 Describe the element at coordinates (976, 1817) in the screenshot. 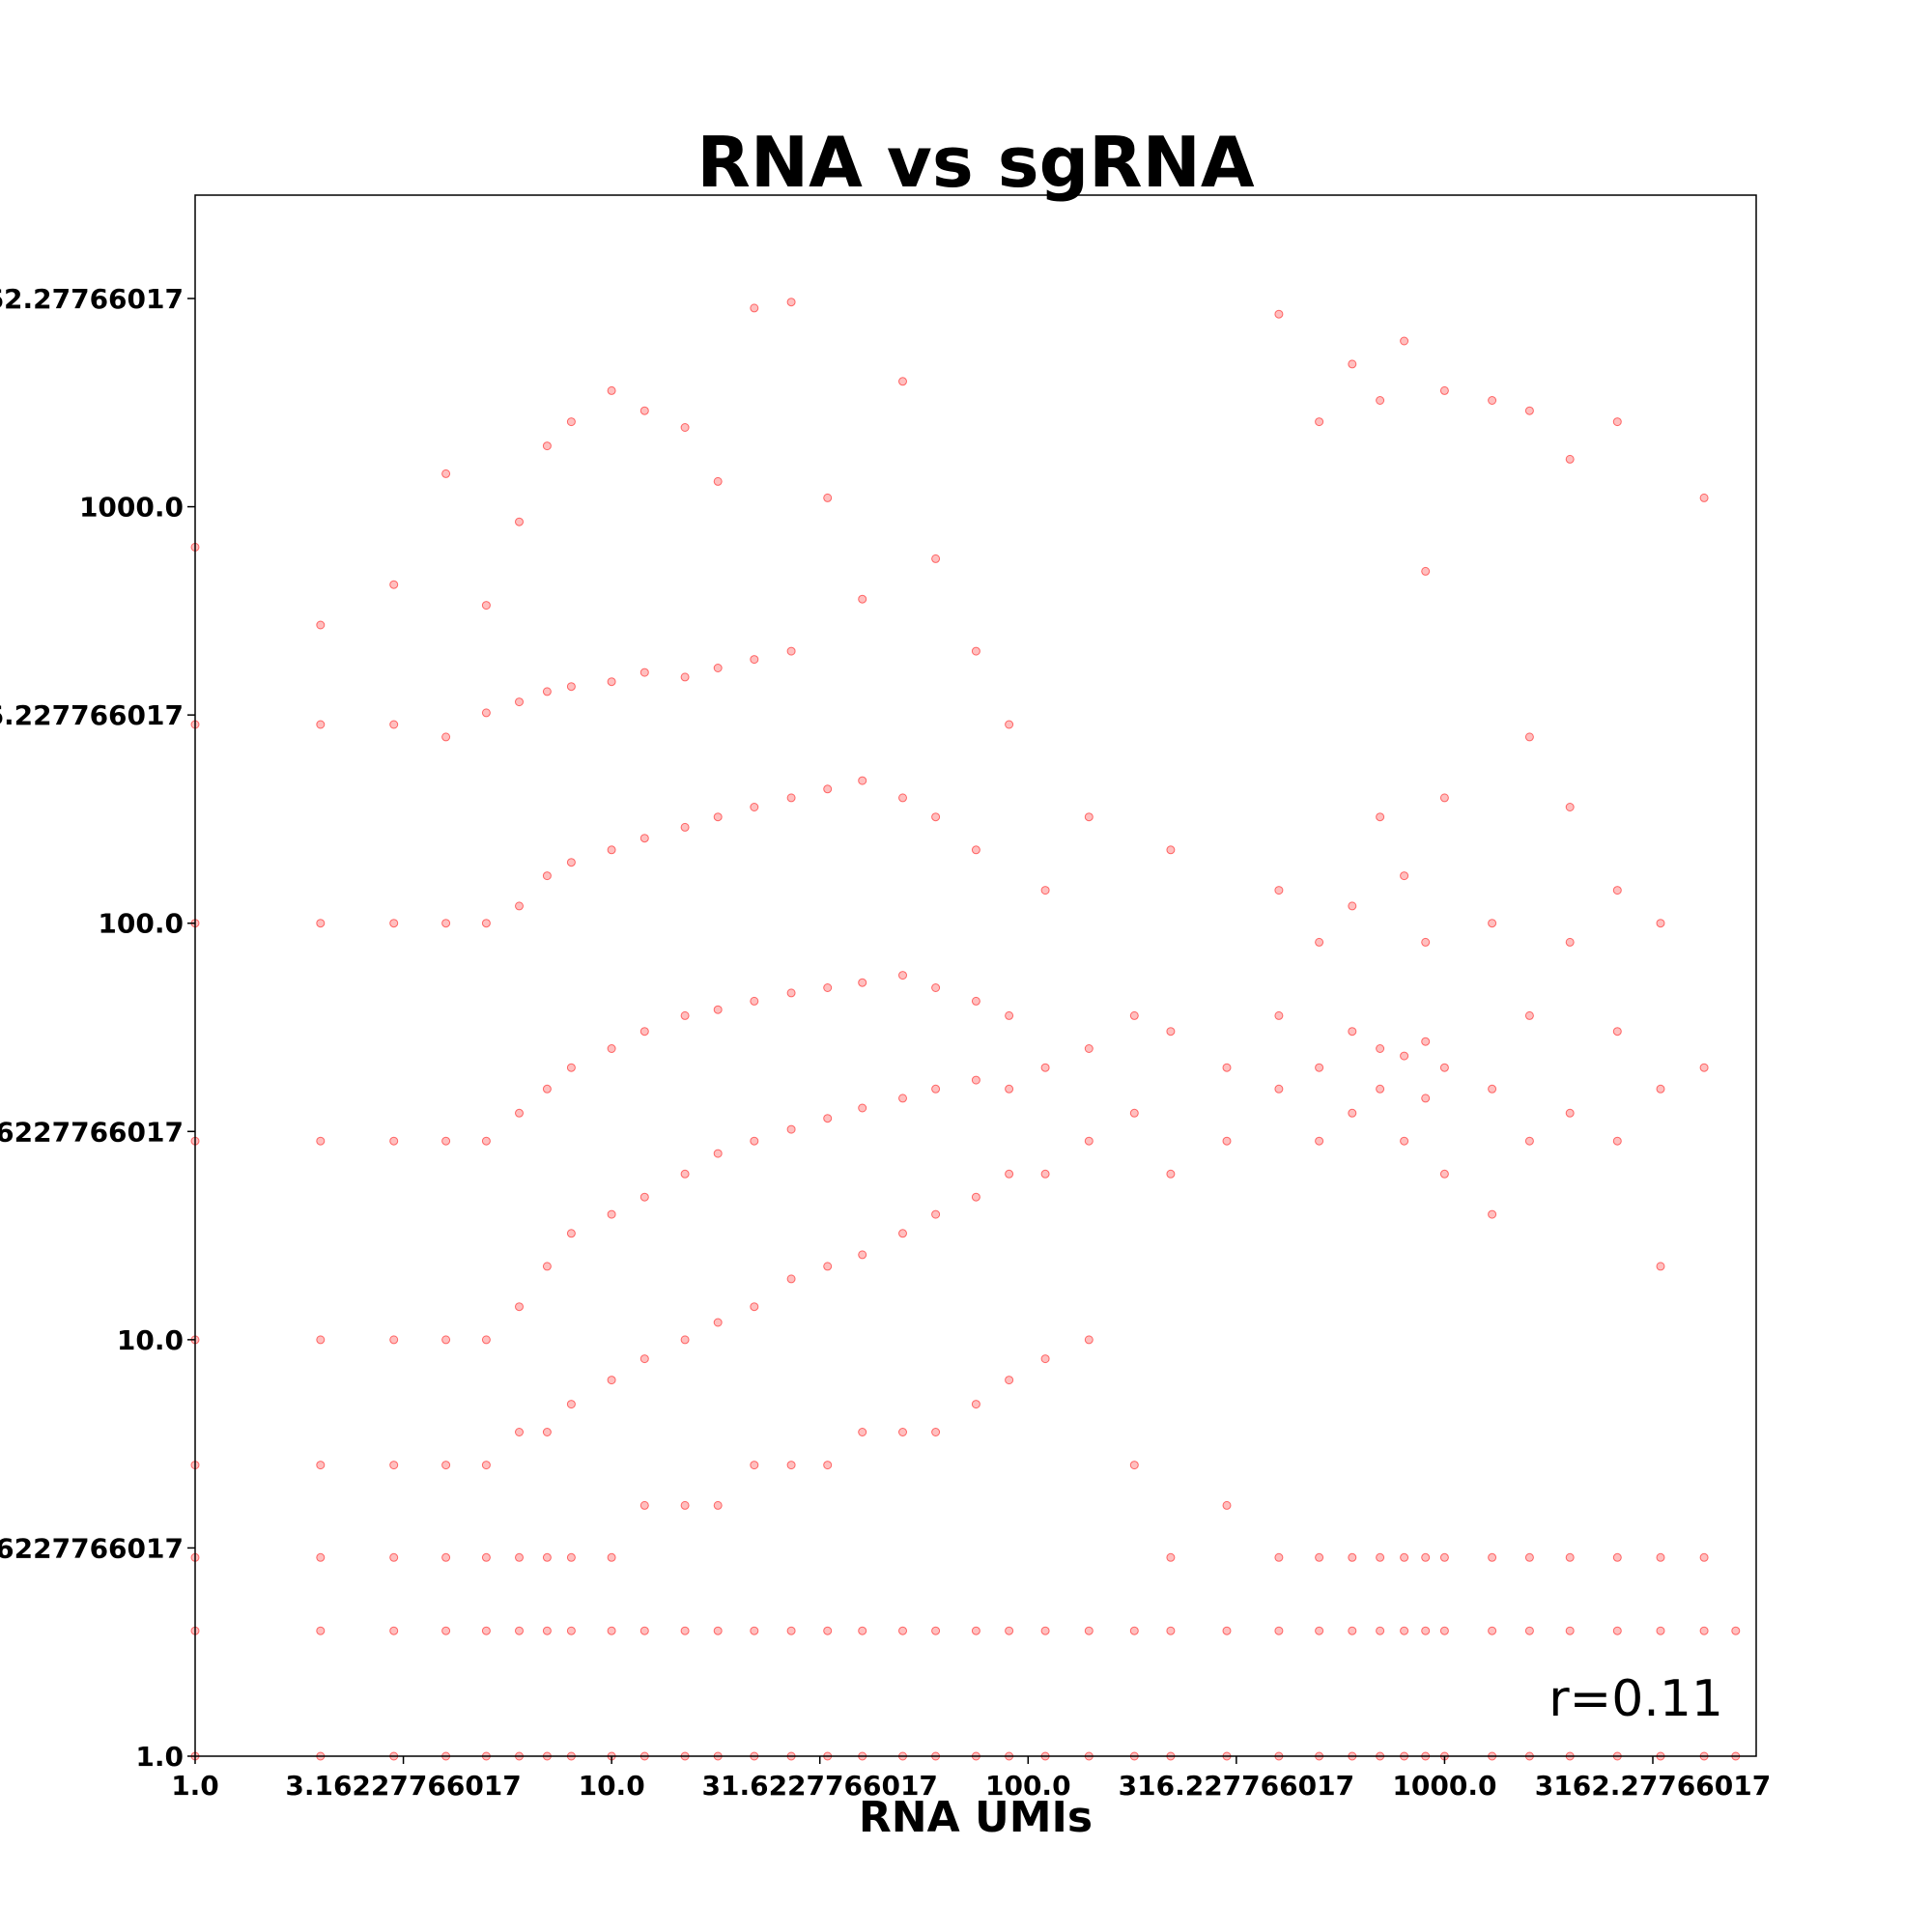

I see `x-axis-label: RNA UMIs` at that location.